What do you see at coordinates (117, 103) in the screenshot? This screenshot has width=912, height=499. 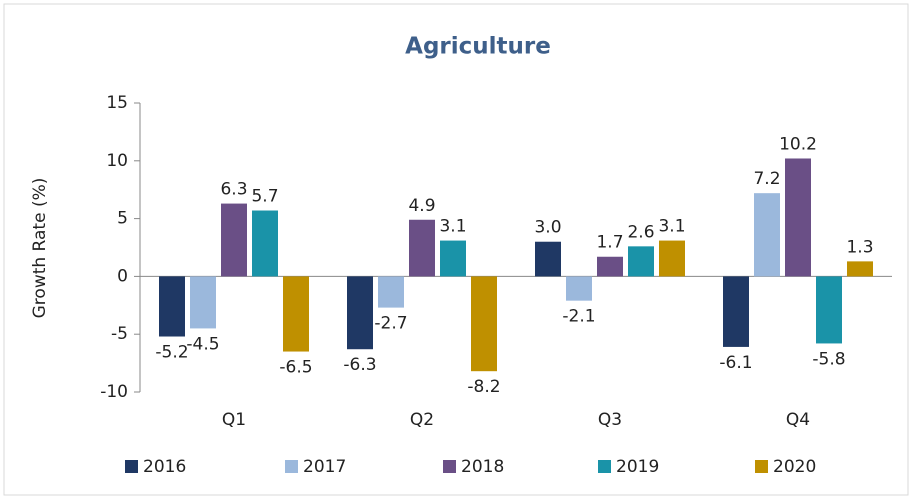 I see `y-tick-label: 15` at bounding box center [117, 103].